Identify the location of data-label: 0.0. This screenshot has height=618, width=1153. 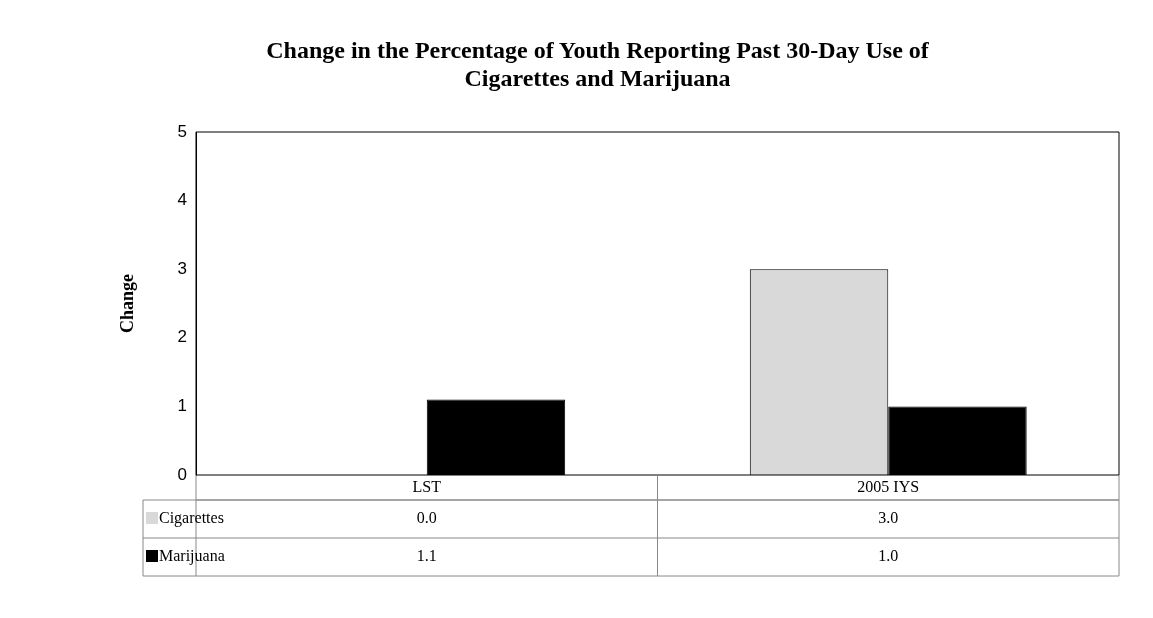
(426, 518).